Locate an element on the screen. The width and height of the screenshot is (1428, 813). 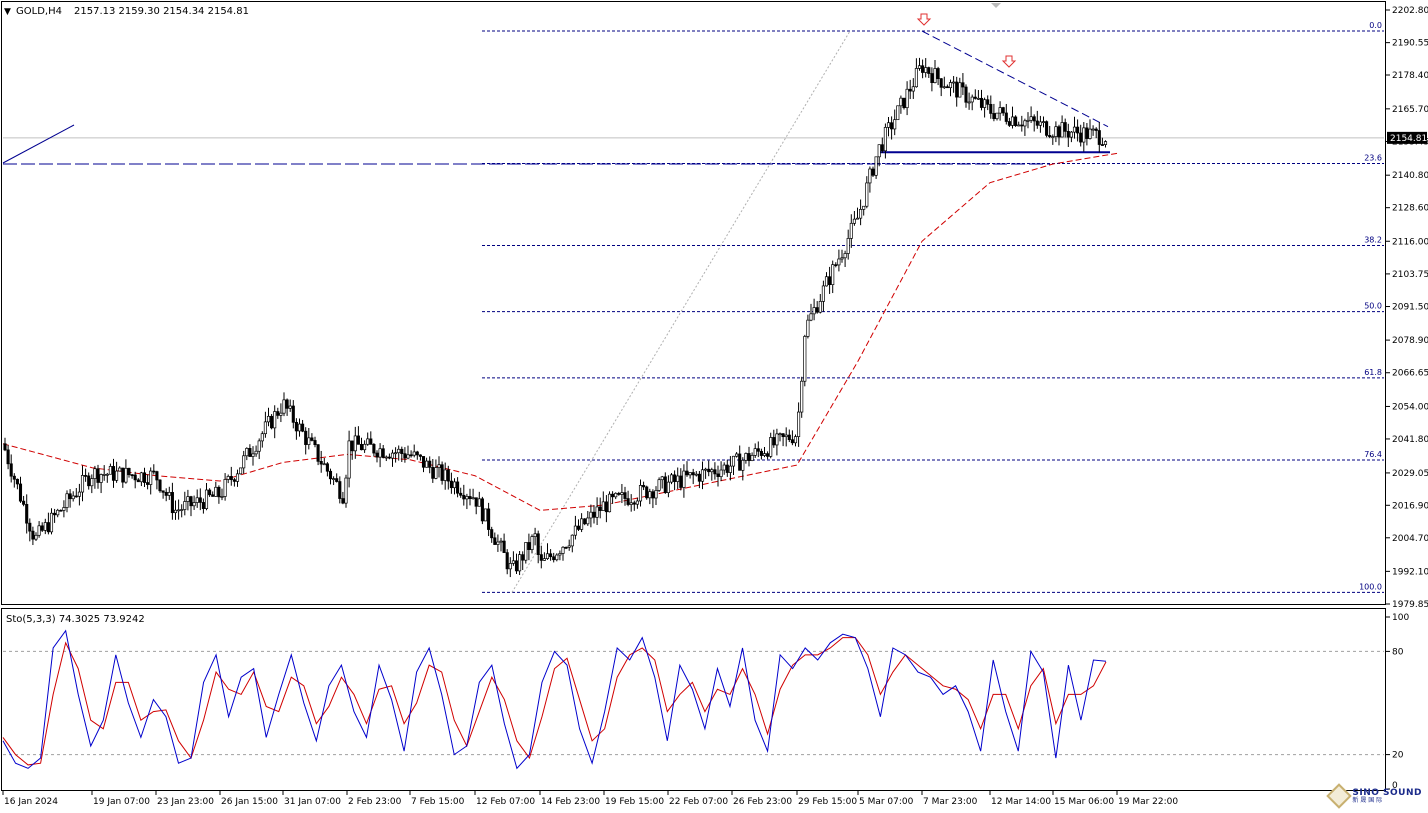
watermark: SINO SOUND 新 晟 国 际 is located at coordinates (1374, 796).